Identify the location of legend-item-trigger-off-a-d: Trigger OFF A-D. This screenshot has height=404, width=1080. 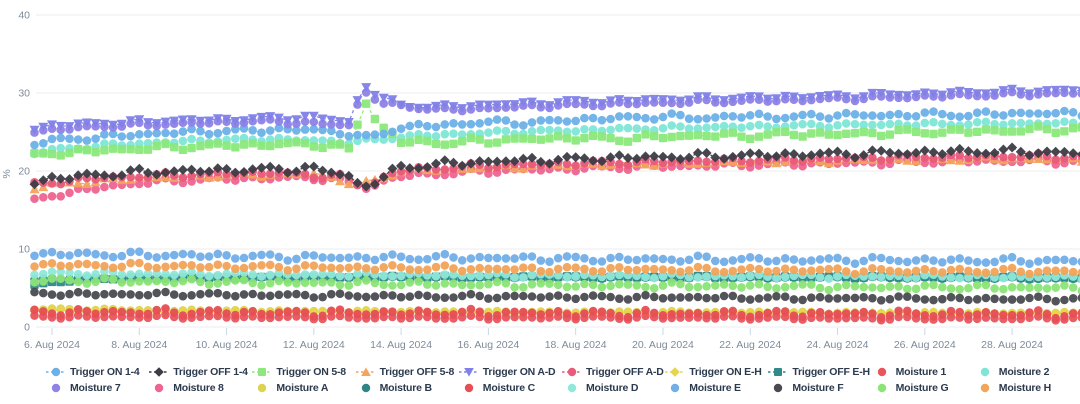
(613, 371).